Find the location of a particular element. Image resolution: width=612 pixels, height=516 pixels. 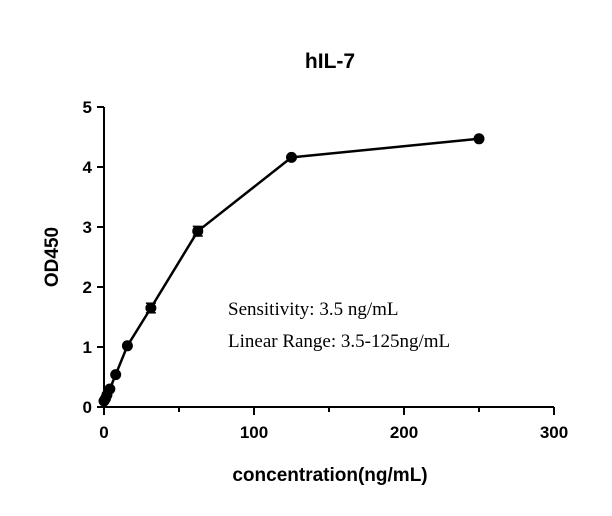

x-tick-label: 200 is located at coordinates (404, 432).